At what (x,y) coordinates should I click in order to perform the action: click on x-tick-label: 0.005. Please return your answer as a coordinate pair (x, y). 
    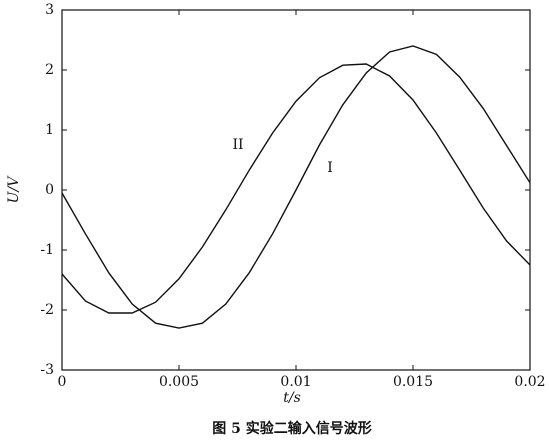
    Looking at the image, I should click on (179, 382).